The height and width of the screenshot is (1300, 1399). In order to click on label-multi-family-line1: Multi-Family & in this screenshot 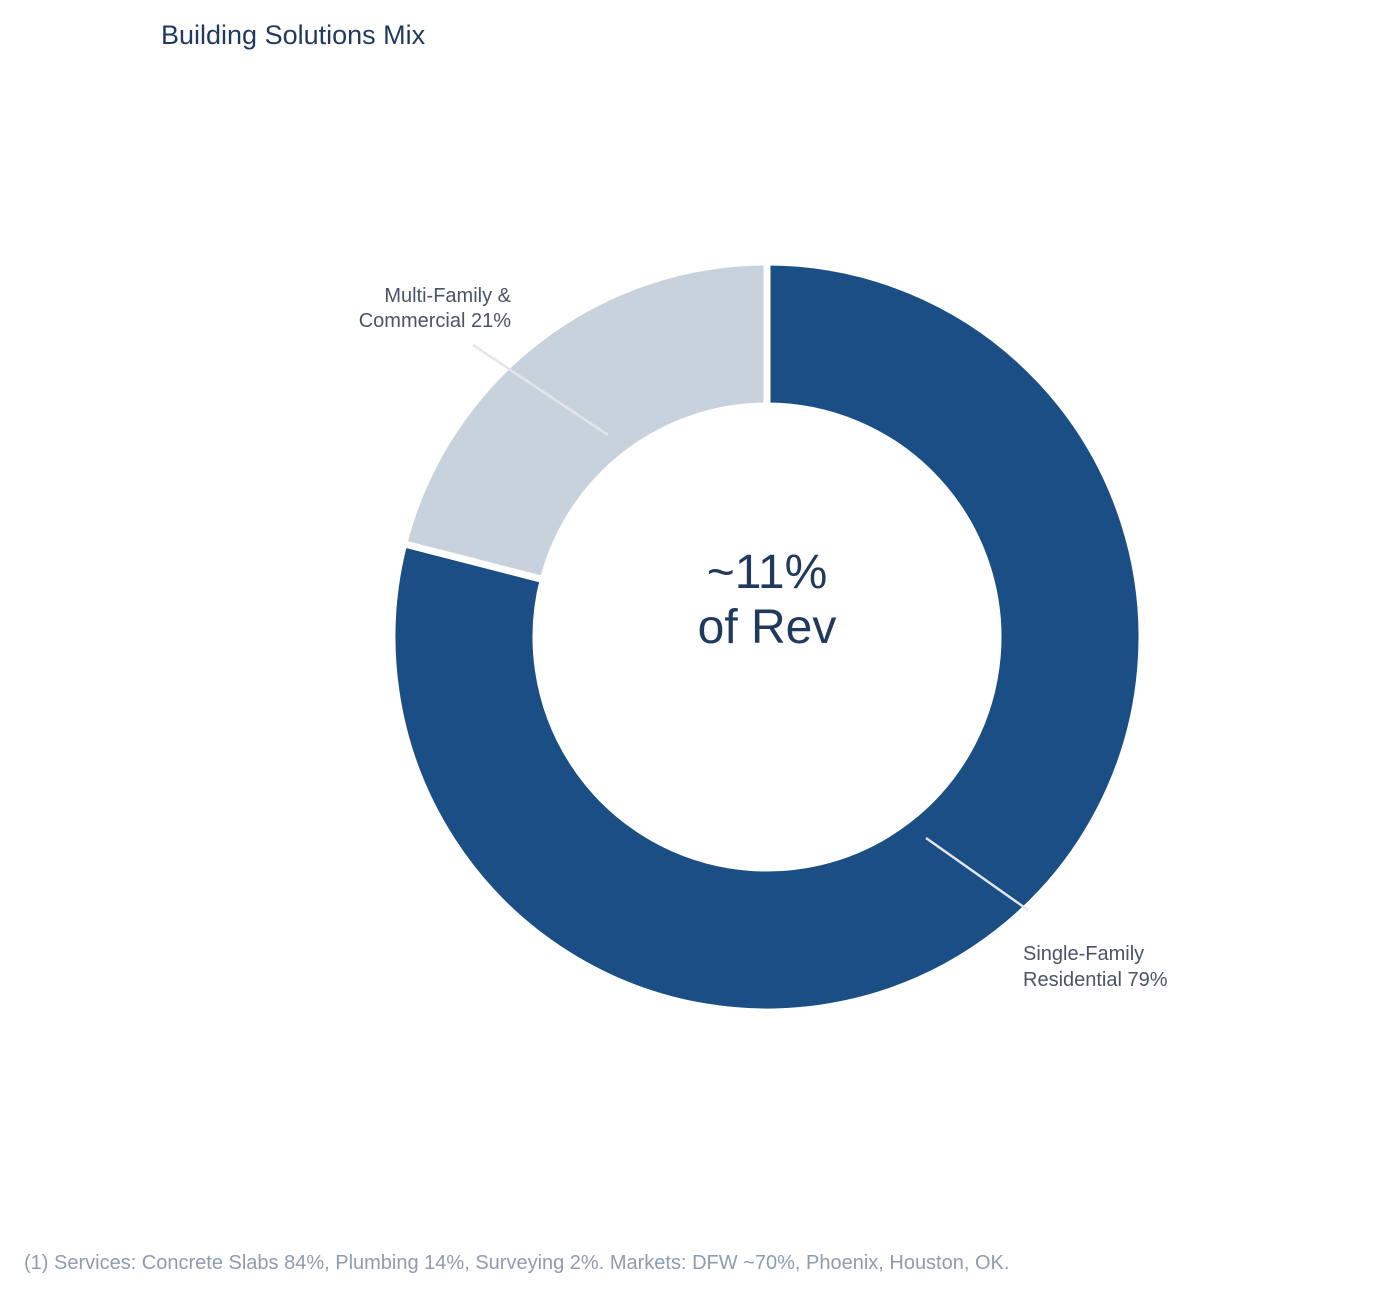, I will do `click(447, 296)`.